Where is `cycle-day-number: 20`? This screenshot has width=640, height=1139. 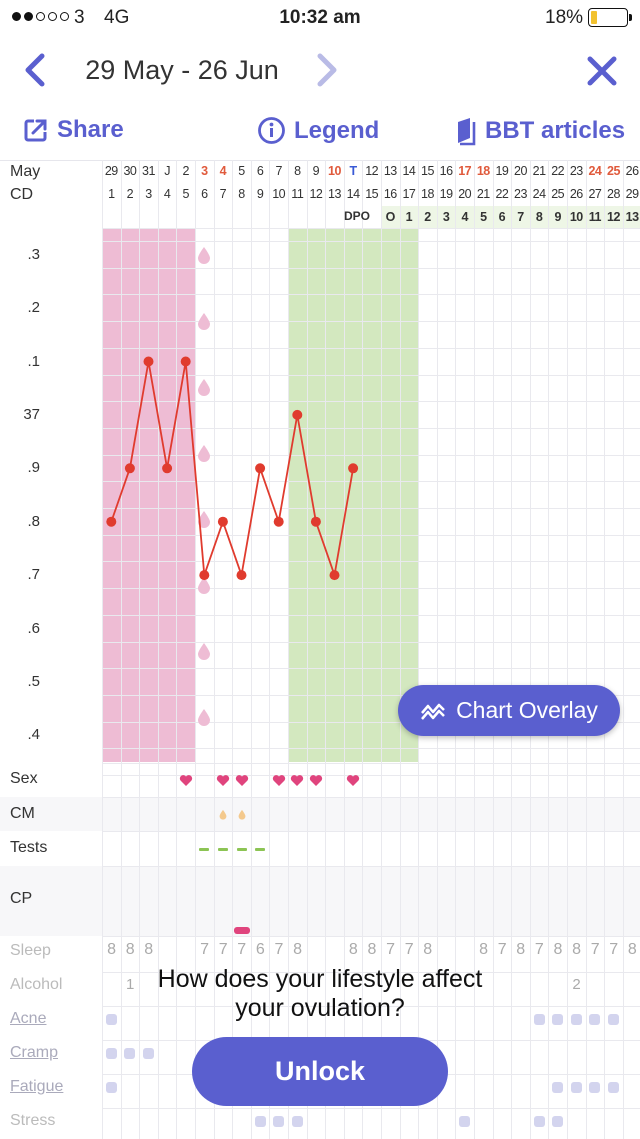 cycle-day-number: 20 is located at coordinates (465, 194).